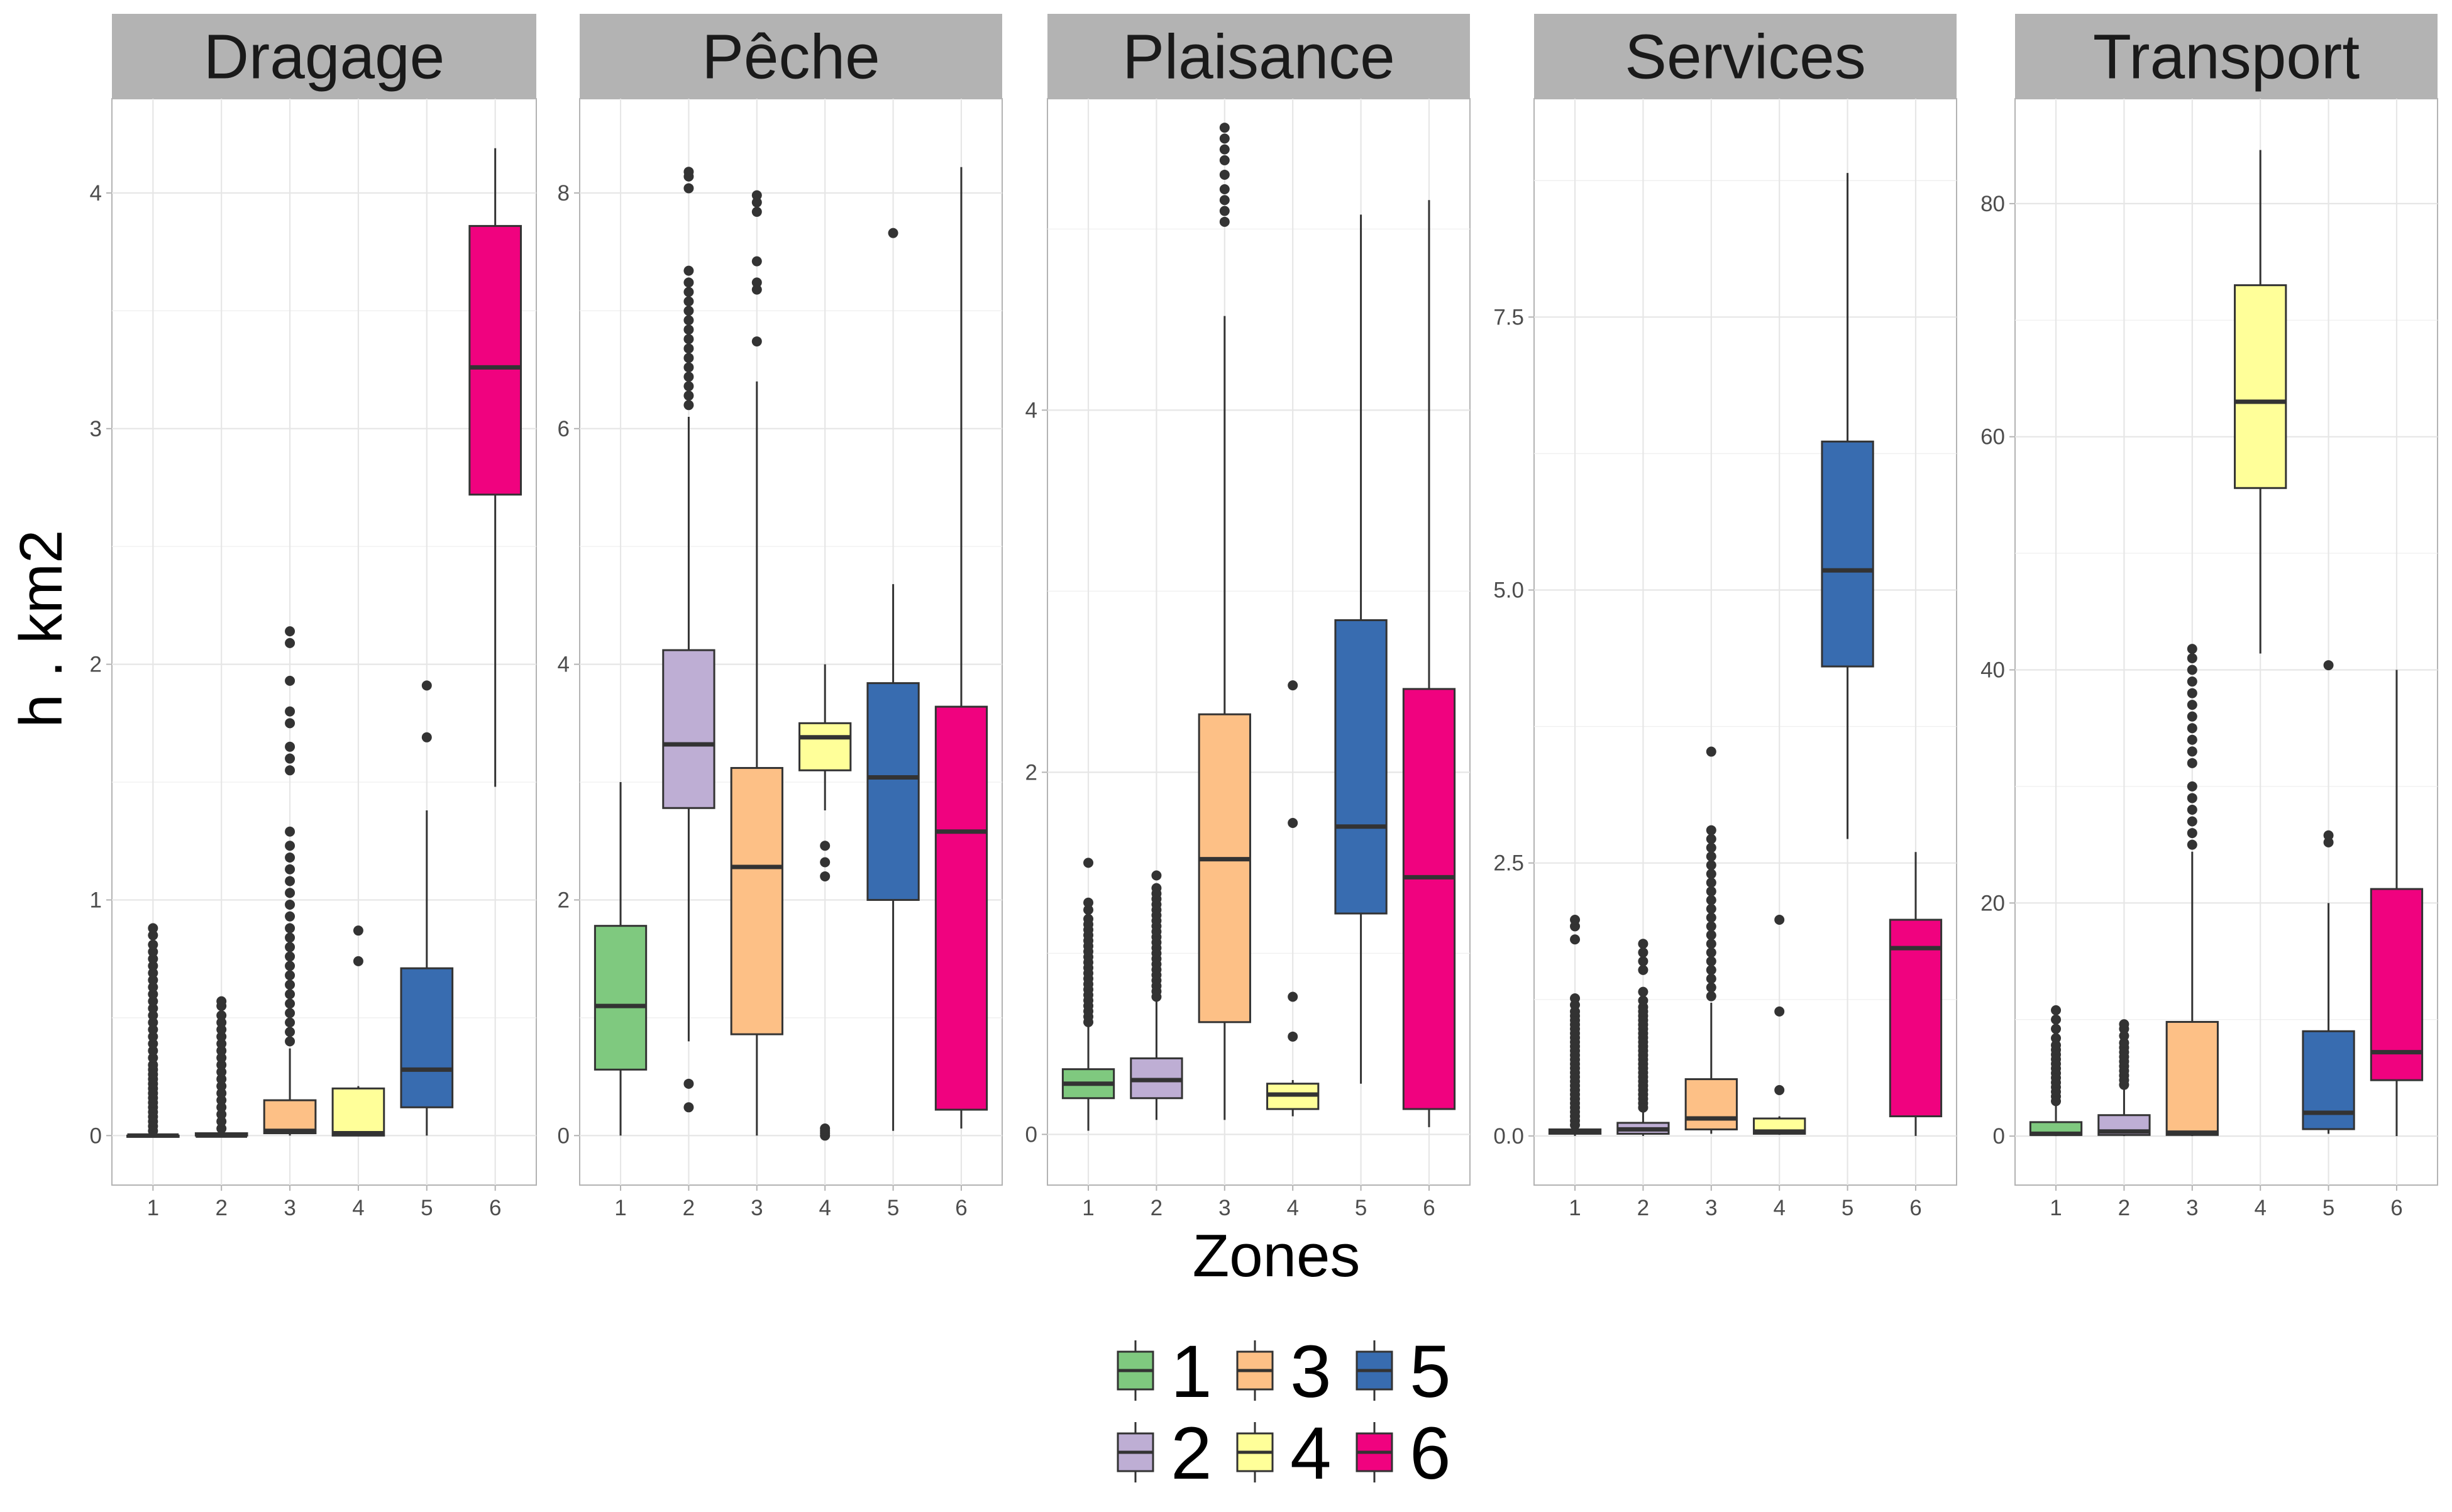 This screenshot has height=1512, width=2452. What do you see at coordinates (791, 642) in the screenshot?
I see `panel-background` at bounding box center [791, 642].